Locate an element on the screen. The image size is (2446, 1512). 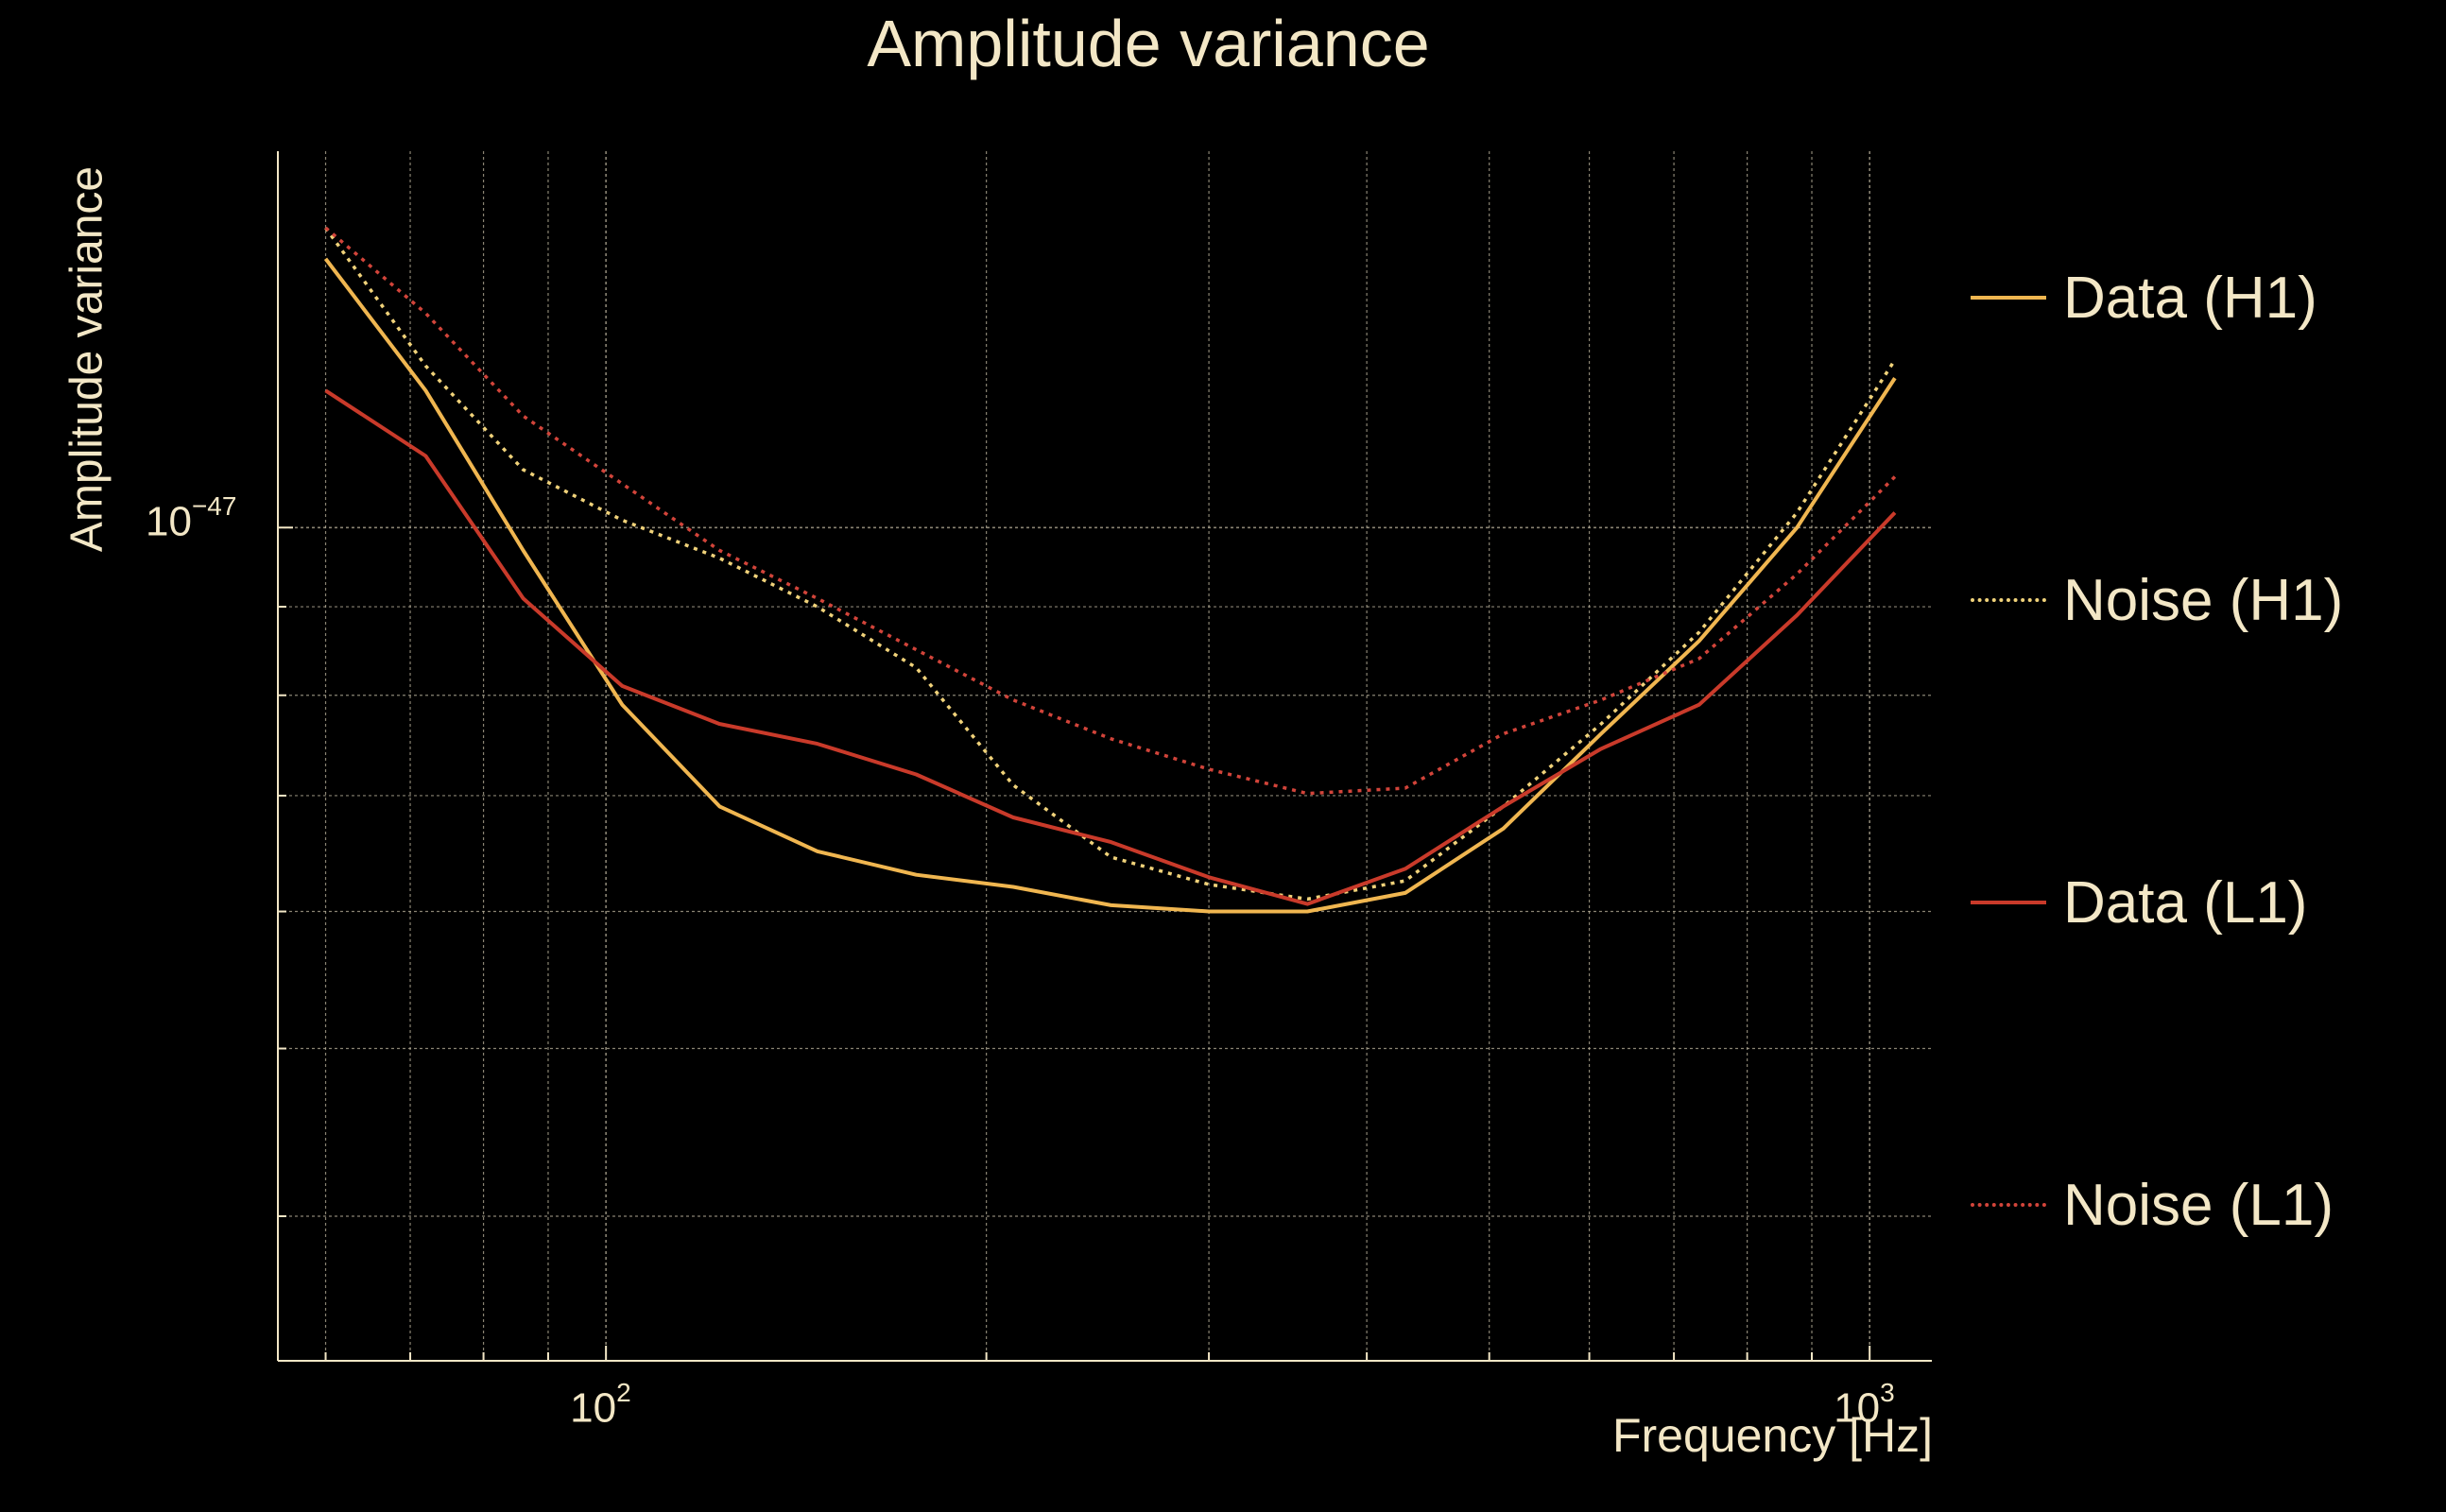
x-tick-label: 10² is located at coordinates (600, 1405).